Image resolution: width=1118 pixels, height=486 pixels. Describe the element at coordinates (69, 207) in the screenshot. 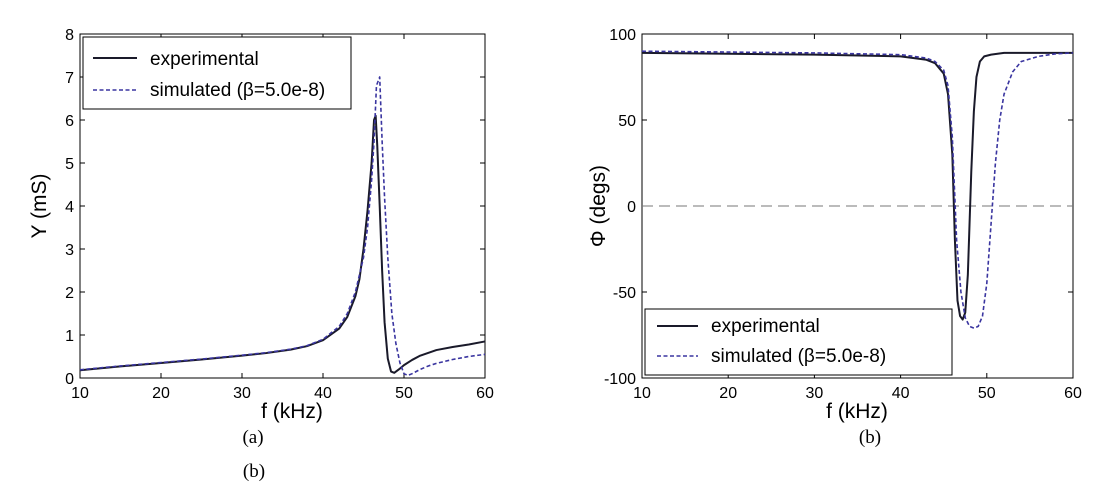

I see `y-tick-label-a-4: 4` at that location.